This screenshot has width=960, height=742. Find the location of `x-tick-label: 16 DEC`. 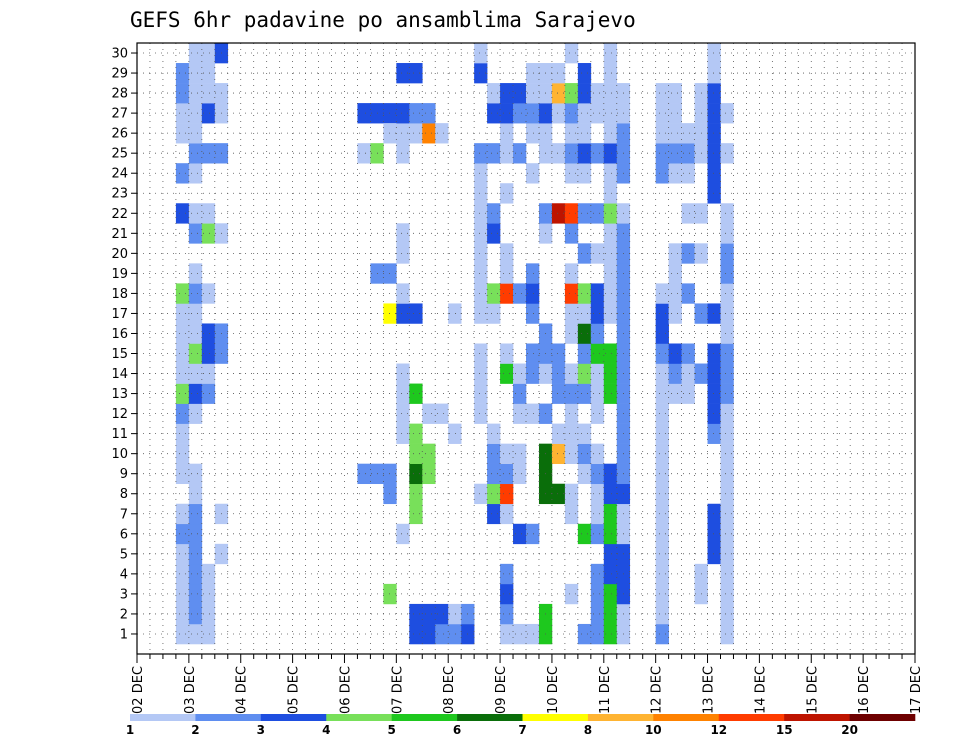

x-tick-label: 16 DEC is located at coordinates (864, 690).